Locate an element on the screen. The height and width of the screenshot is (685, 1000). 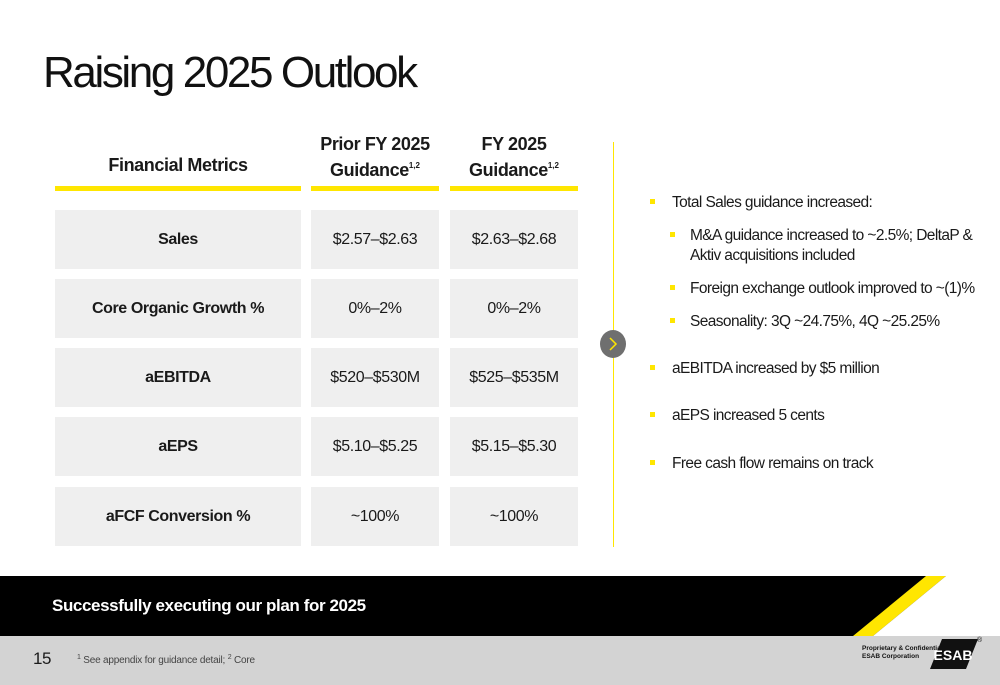
bullet-text-continued: Aktiv acquisitions included is located at coordinates (772, 255).